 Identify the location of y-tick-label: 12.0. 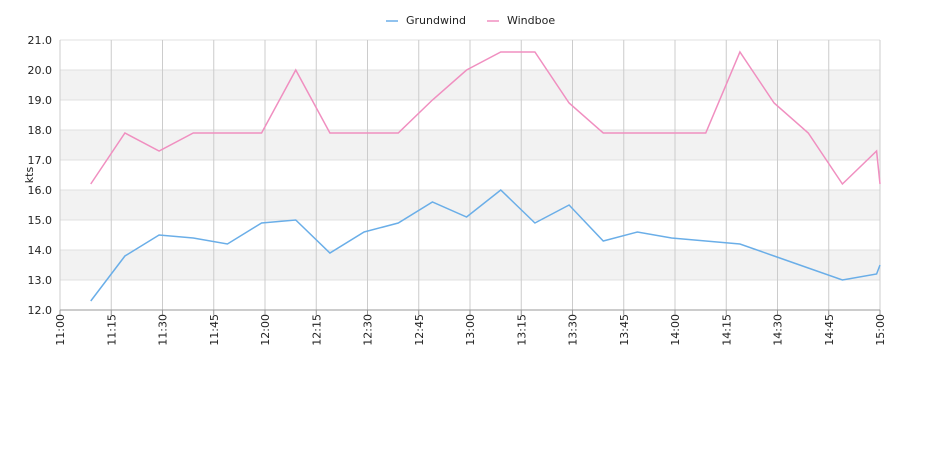
(40, 310).